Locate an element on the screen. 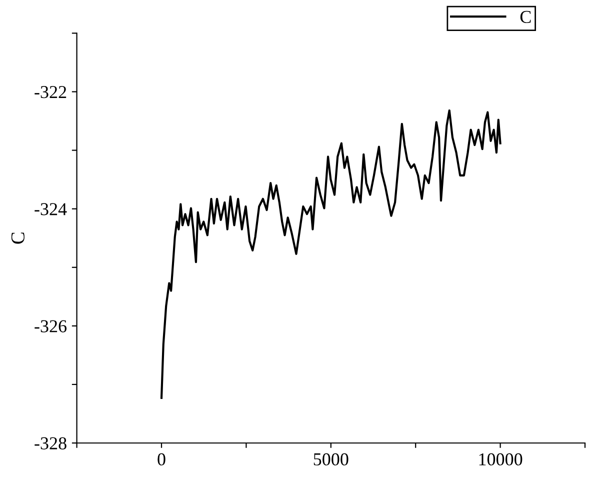  x-tick-label: 5000 is located at coordinates (331, 459).